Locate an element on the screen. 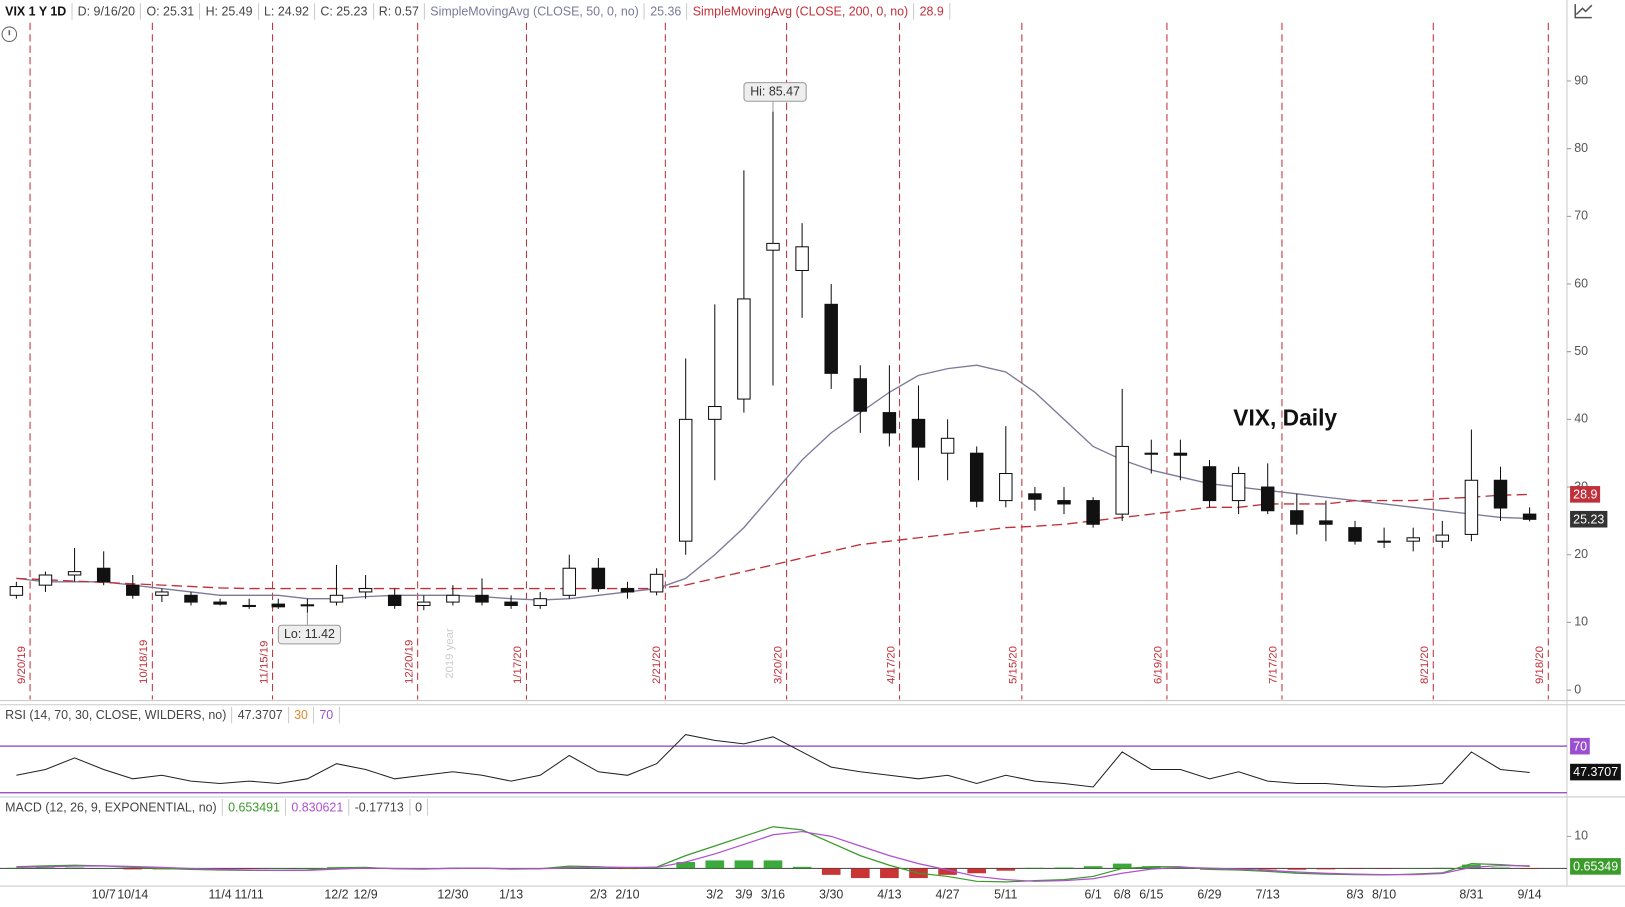 The width and height of the screenshot is (1625, 907). expiration-label: 3/20/20 is located at coordinates (778, 665).